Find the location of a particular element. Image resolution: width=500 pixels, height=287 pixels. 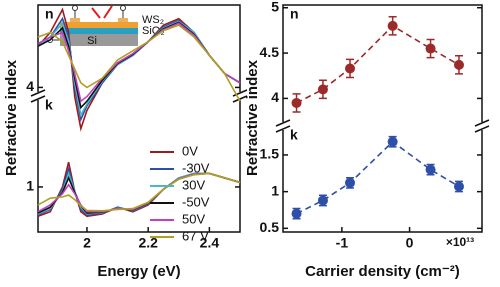

ws2-layer is located at coordinates (99, 25).